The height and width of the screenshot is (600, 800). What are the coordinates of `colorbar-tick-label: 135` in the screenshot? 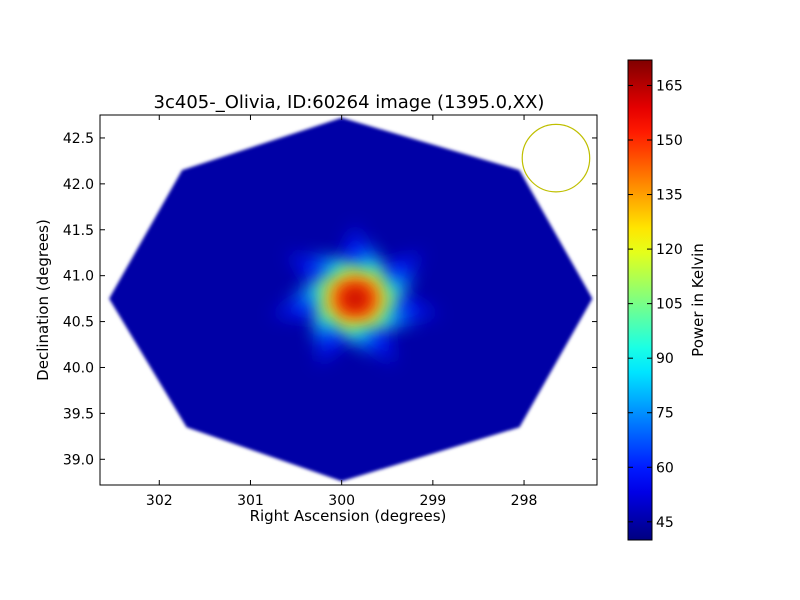 It's located at (669, 196).